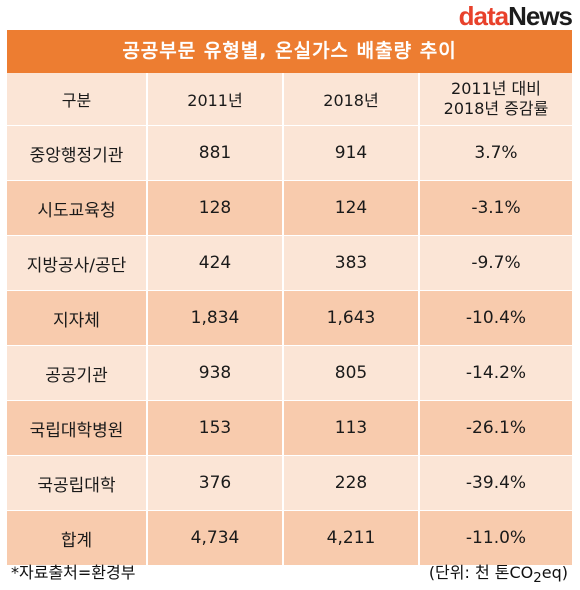 This screenshot has width=580, height=590. What do you see at coordinates (351, 318) in the screenshot?
I see `row-value-2018: 1,643` at bounding box center [351, 318].